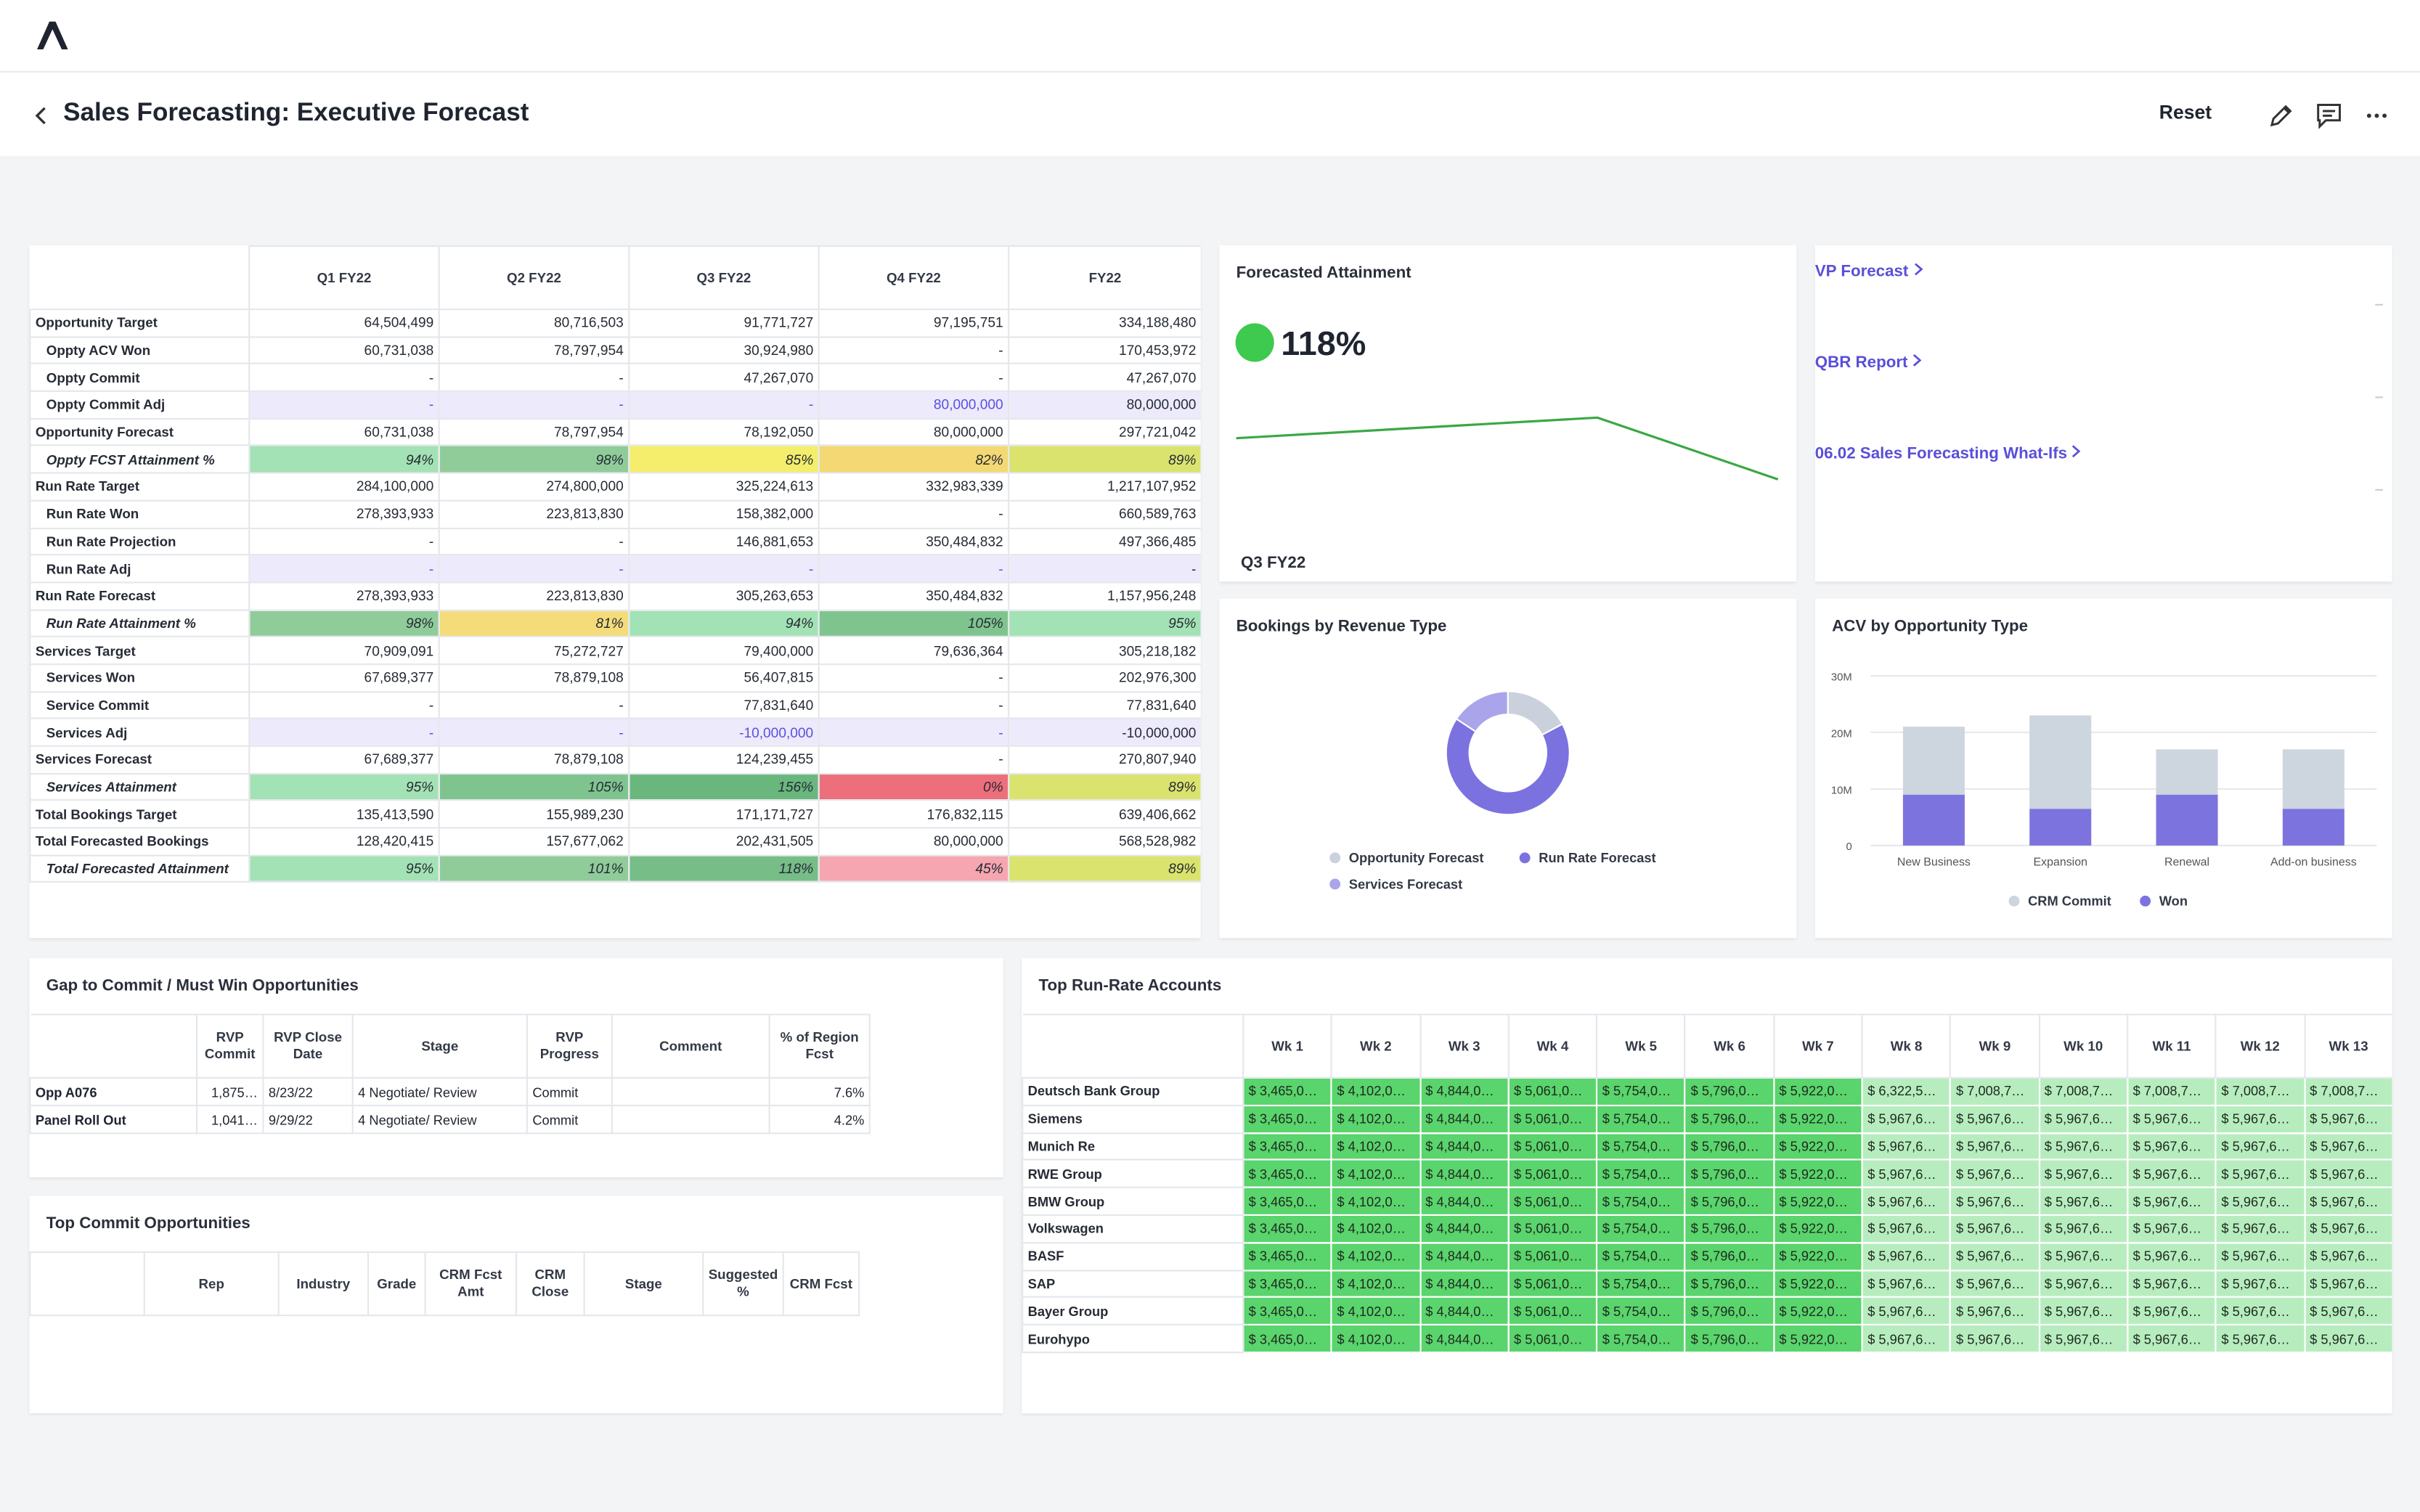 The image size is (2420, 1512). I want to click on column-header: RVP Commit, so click(230, 1046).